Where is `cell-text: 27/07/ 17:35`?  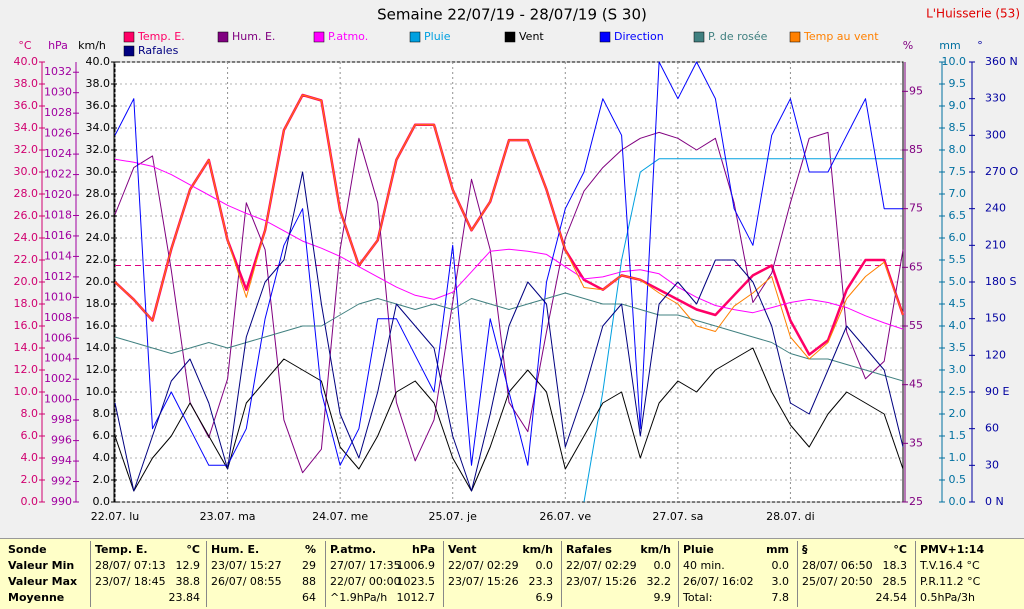 cell-text: 27/07/ 17:35 is located at coordinates (365, 565).